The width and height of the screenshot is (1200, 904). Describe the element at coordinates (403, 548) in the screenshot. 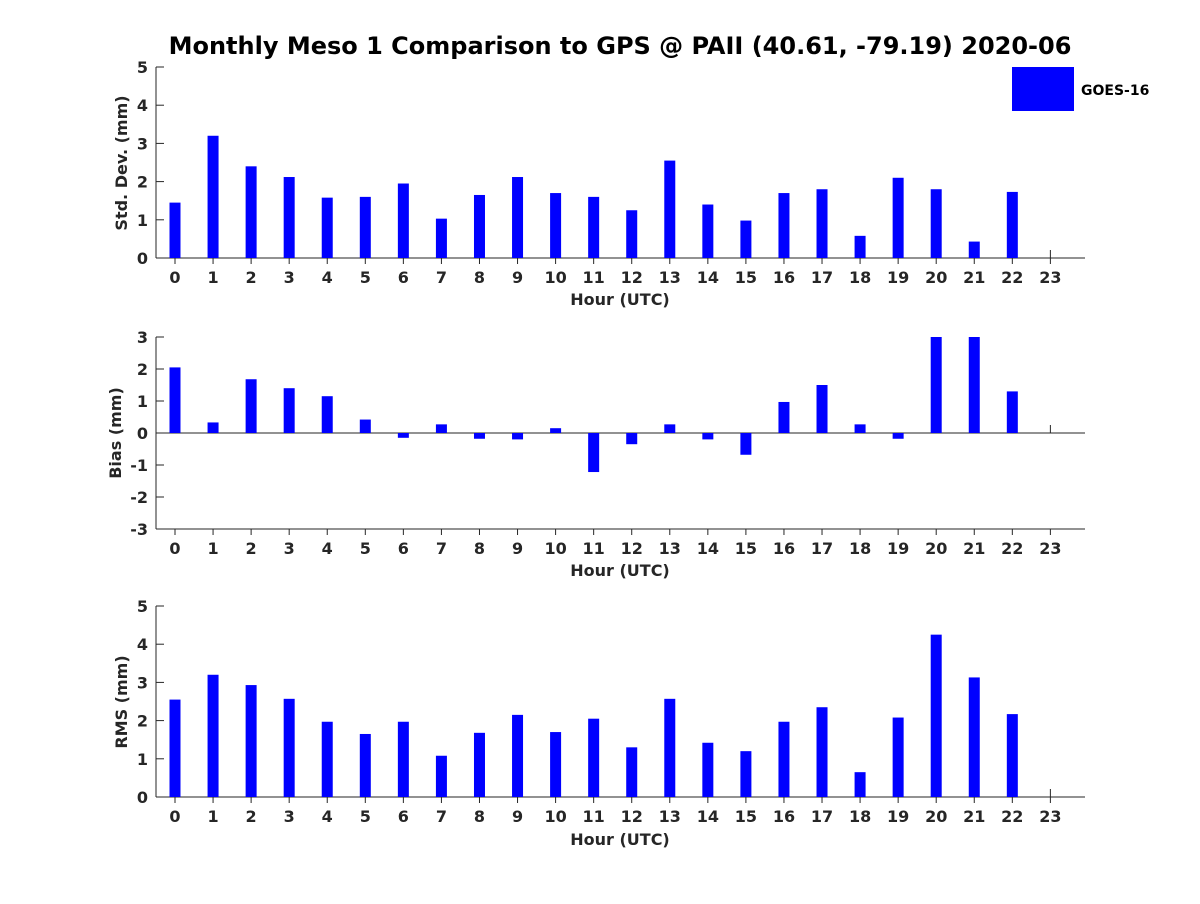

I see `bias-xtick-label: 6` at that location.